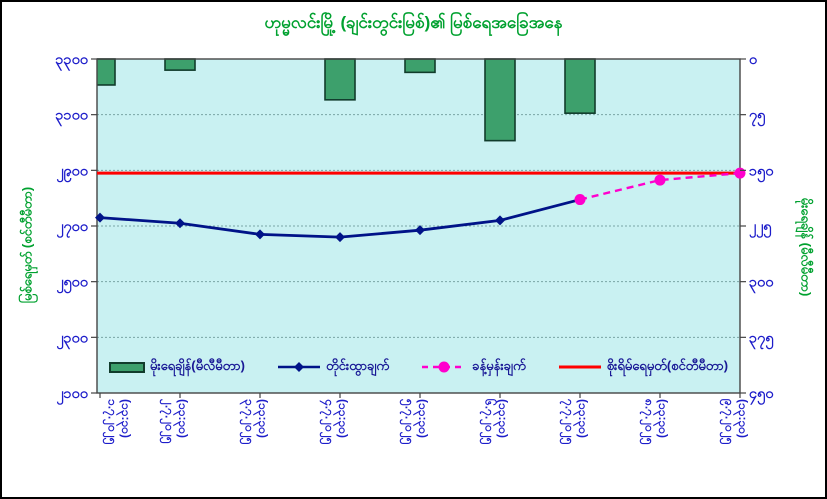  Describe the element at coordinates (72, 285) in the screenshot. I see `left-tick-label: ၂၅၀၀` at that location.